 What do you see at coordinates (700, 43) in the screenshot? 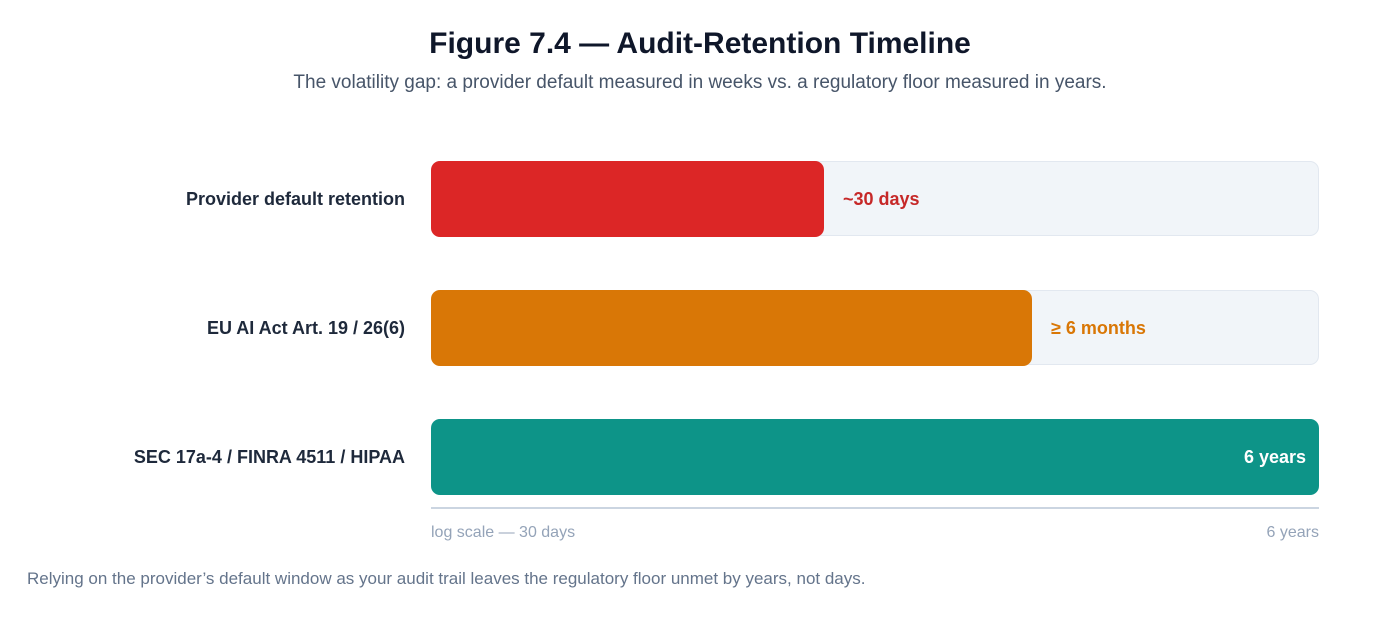
I see `chart-title: Figure 7.4 — Audit-Retention Timeline` at bounding box center [700, 43].